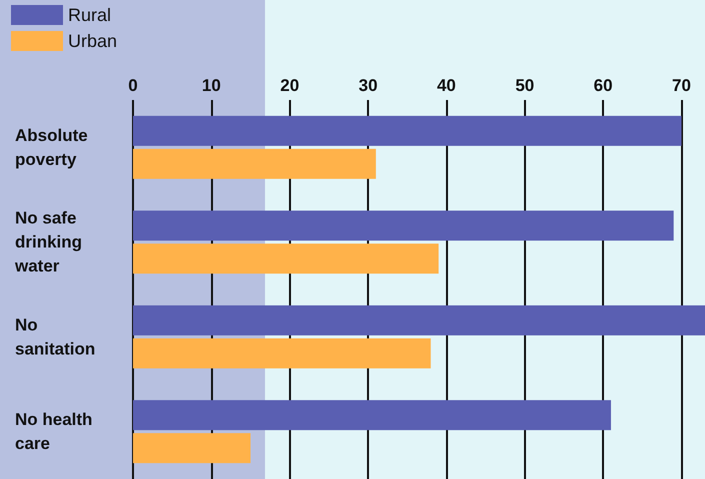  What do you see at coordinates (446, 85) in the screenshot?
I see `x-tick-label: 40` at bounding box center [446, 85].